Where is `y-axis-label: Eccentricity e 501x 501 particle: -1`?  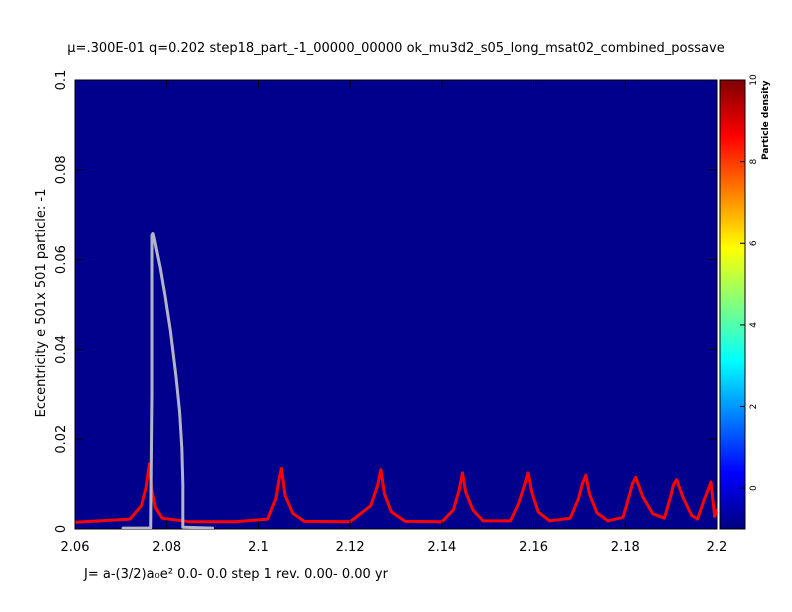
y-axis-label: Eccentricity e 501x 501 particle: -1 is located at coordinates (41, 303).